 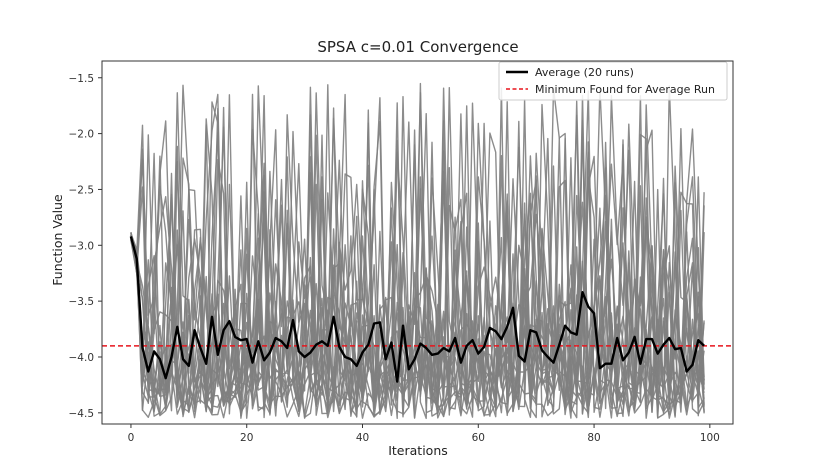 What do you see at coordinates (478, 438) in the screenshot?
I see `x-tick-label: 60` at bounding box center [478, 438].